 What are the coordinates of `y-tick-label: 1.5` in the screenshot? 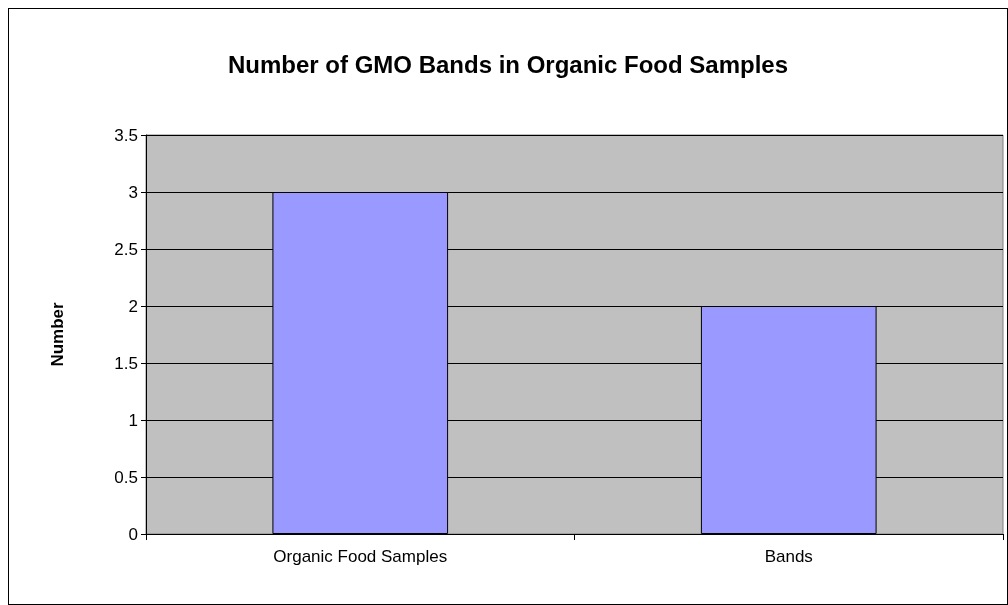 It's located at (126, 363).